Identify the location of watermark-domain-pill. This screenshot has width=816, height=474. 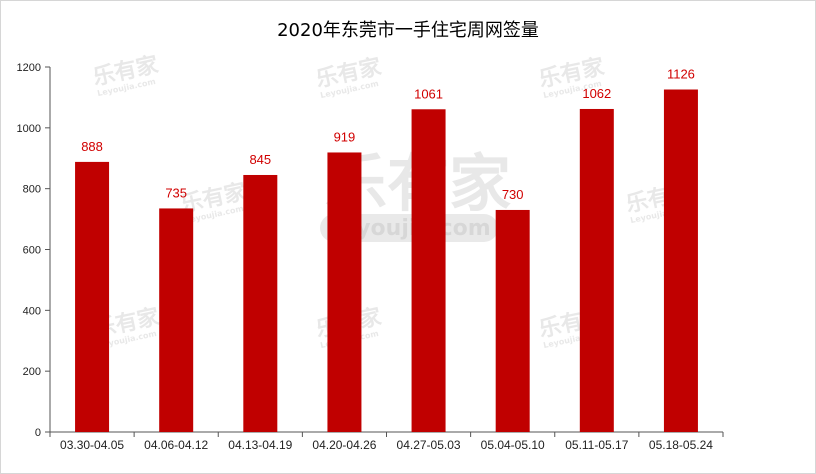
(409, 228).